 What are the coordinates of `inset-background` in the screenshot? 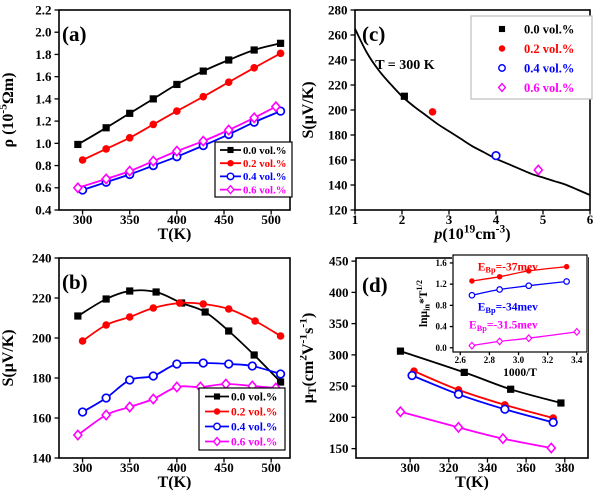 It's located at (520, 303).